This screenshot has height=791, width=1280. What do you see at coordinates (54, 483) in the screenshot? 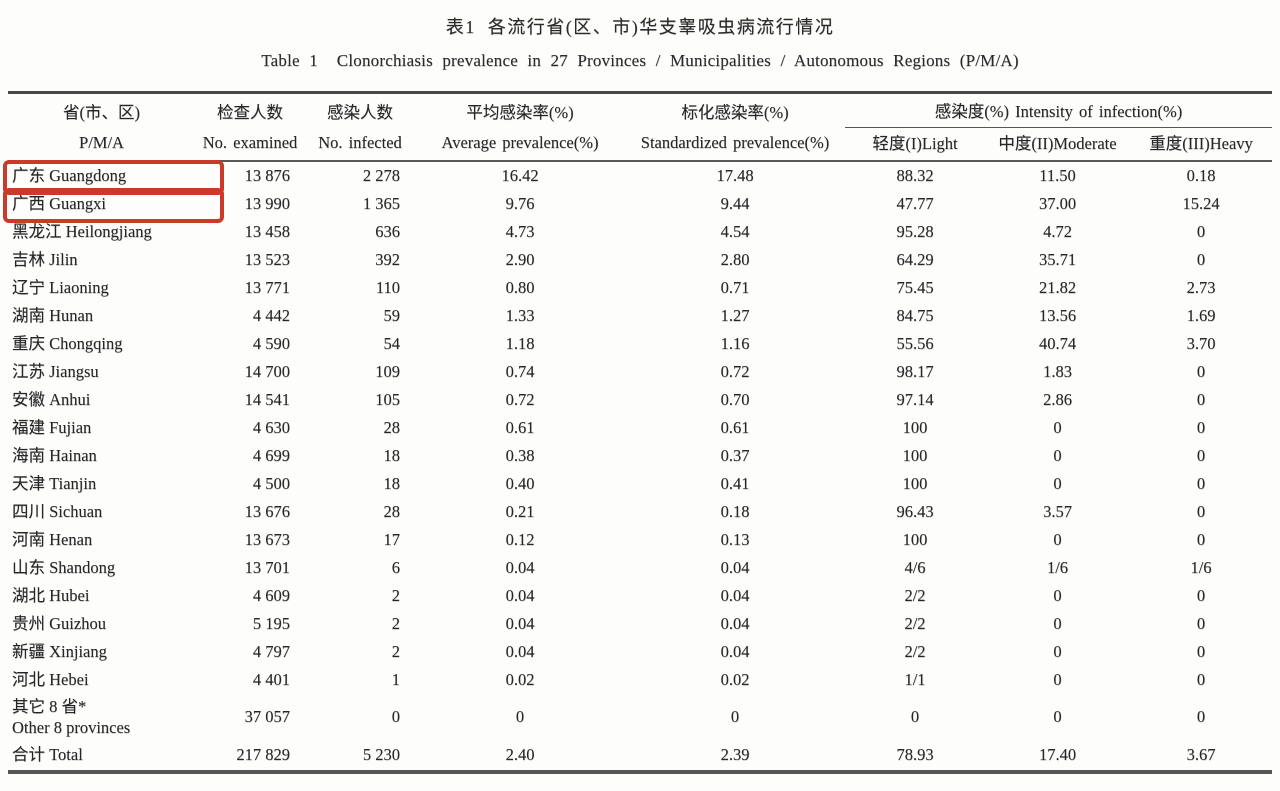
I see `province-name: 天津 Tianjin` at bounding box center [54, 483].